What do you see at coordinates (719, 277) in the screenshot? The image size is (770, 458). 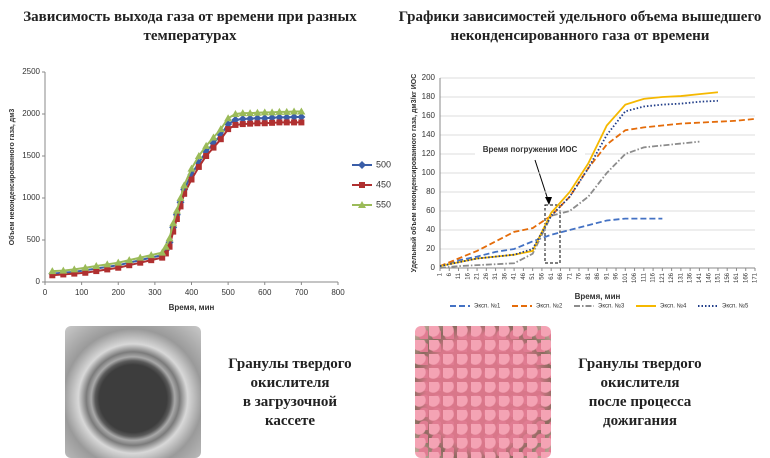 I see `x-tick-label: 151` at bounding box center [719, 277].